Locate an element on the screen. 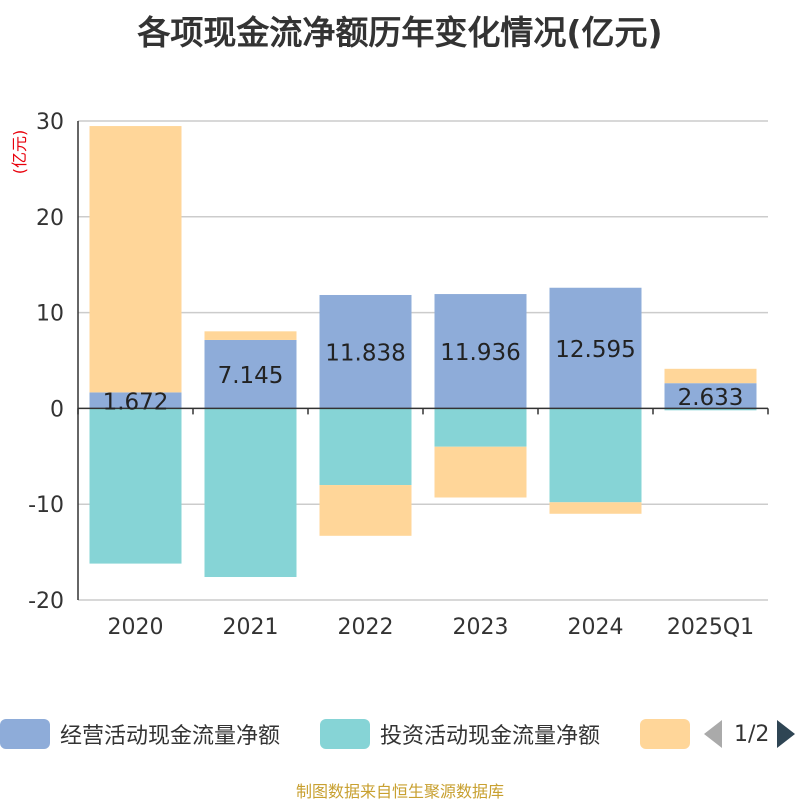 This screenshot has width=800, height=802. legend-label-investing: 投资活动现金流量净额 is located at coordinates (490, 736).